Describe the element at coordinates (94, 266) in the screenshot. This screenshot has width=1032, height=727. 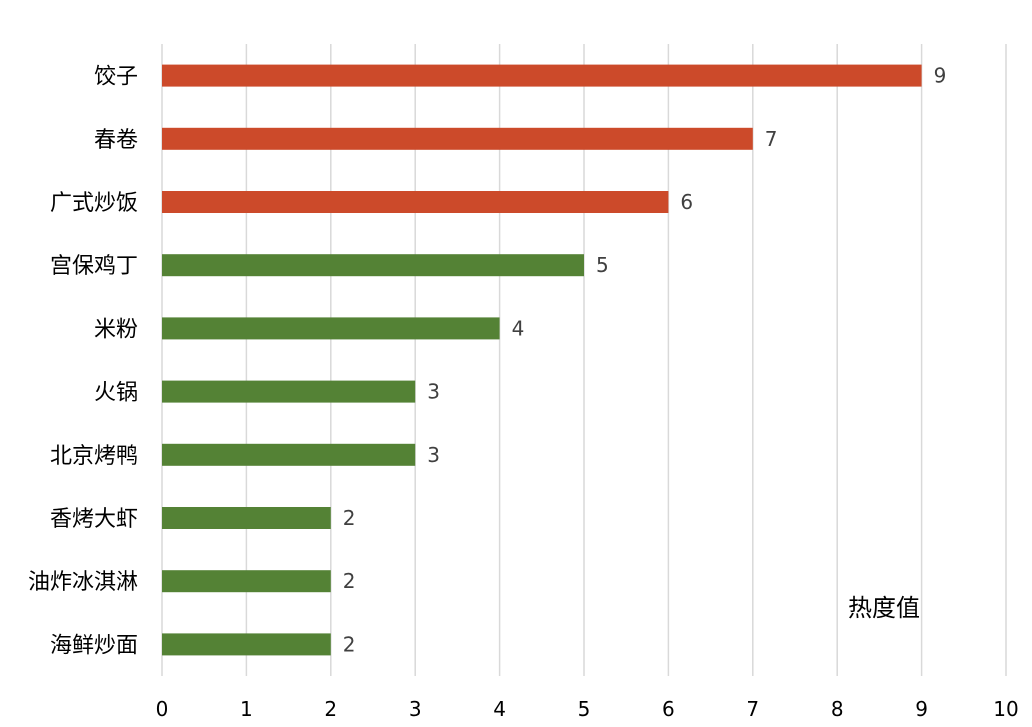
I see `category-label: 宫保鸡丁` at that location.